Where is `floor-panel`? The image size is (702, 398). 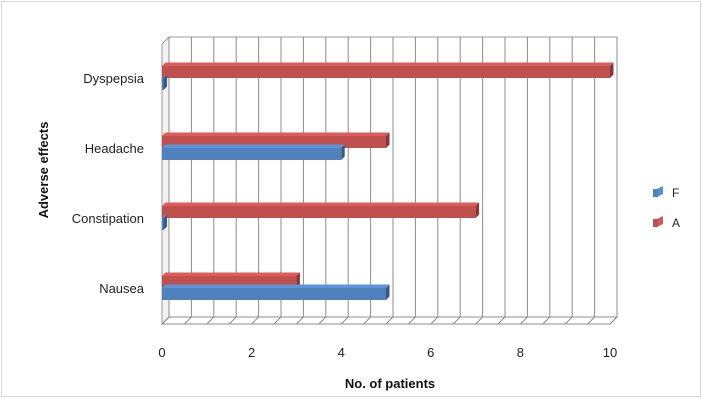 floor-panel is located at coordinates (389, 320).